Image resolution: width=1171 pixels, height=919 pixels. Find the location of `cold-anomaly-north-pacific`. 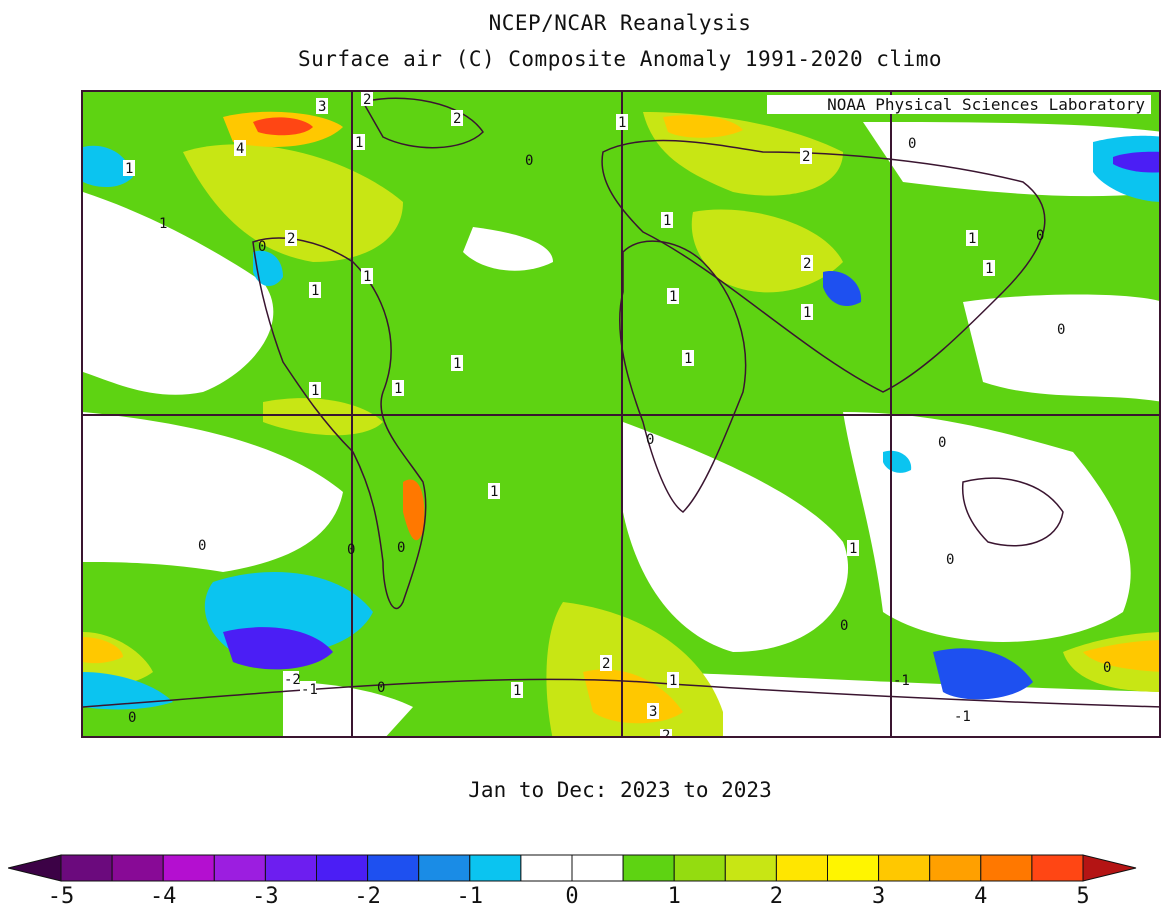

cold-anomaly-north-pacific is located at coordinates (108, 166).